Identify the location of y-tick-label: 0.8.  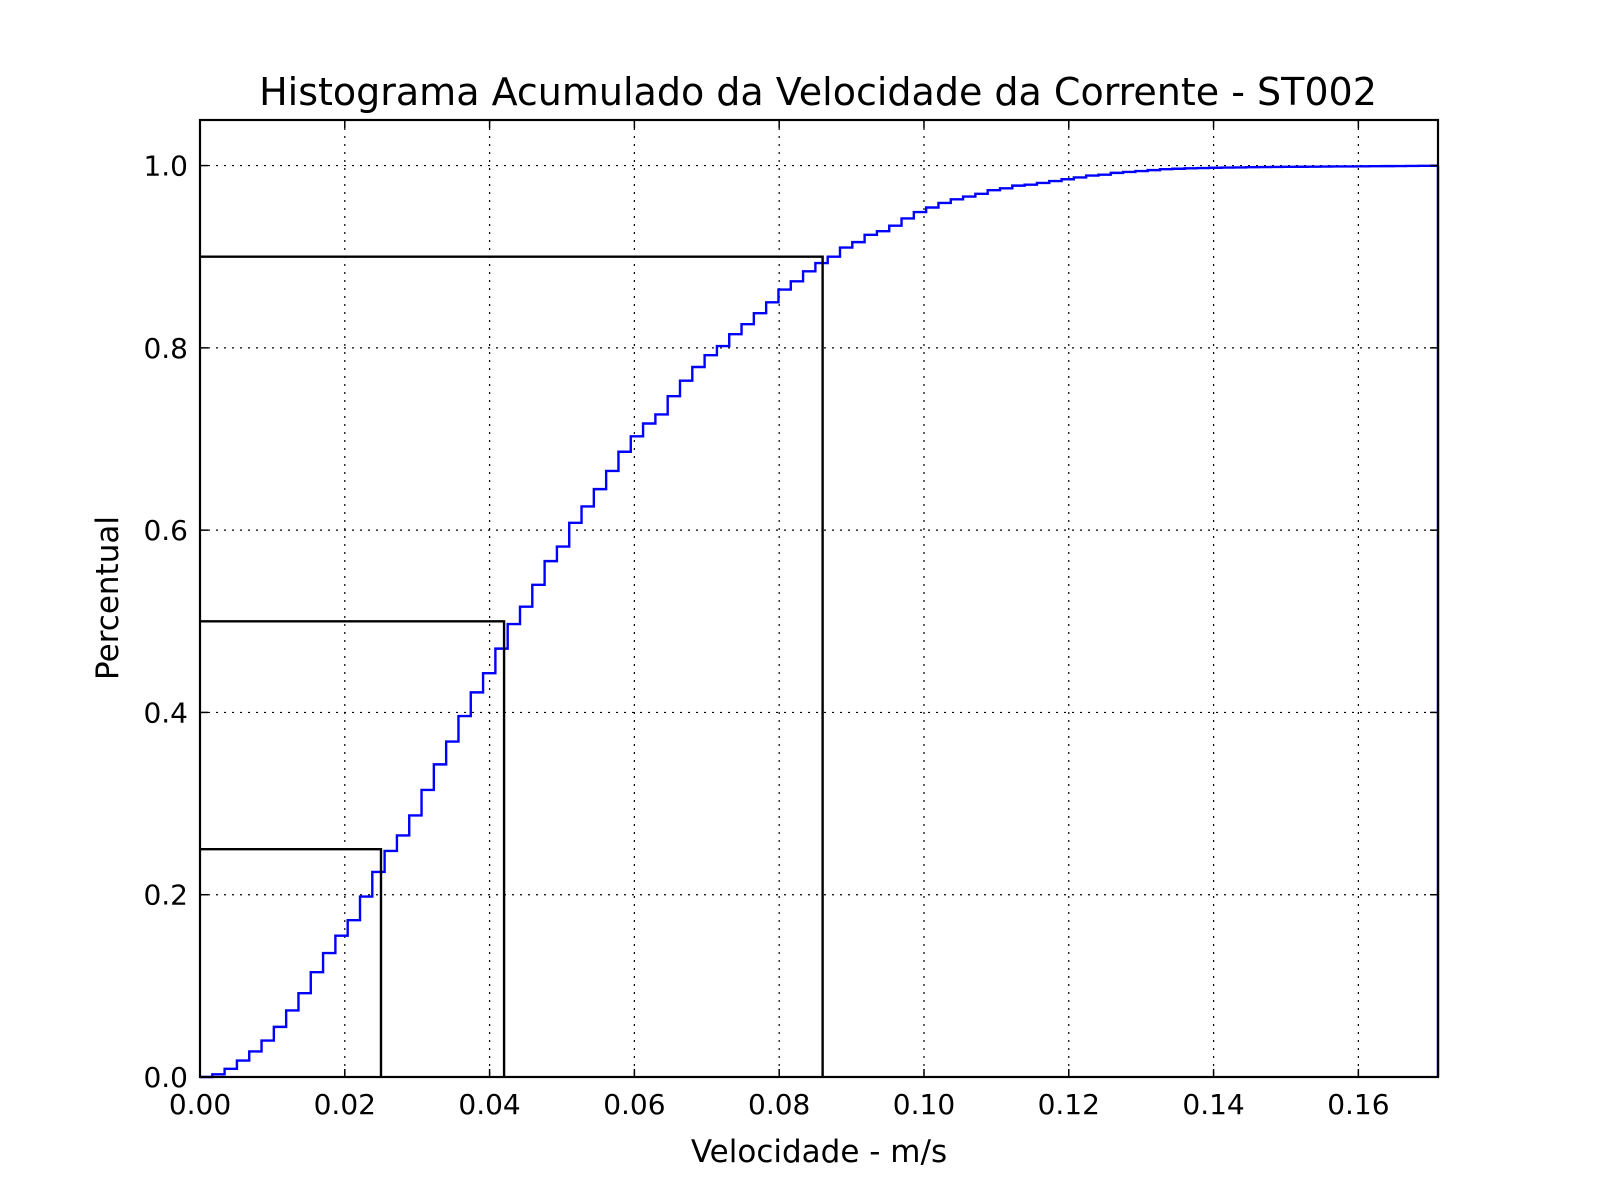
(165, 348).